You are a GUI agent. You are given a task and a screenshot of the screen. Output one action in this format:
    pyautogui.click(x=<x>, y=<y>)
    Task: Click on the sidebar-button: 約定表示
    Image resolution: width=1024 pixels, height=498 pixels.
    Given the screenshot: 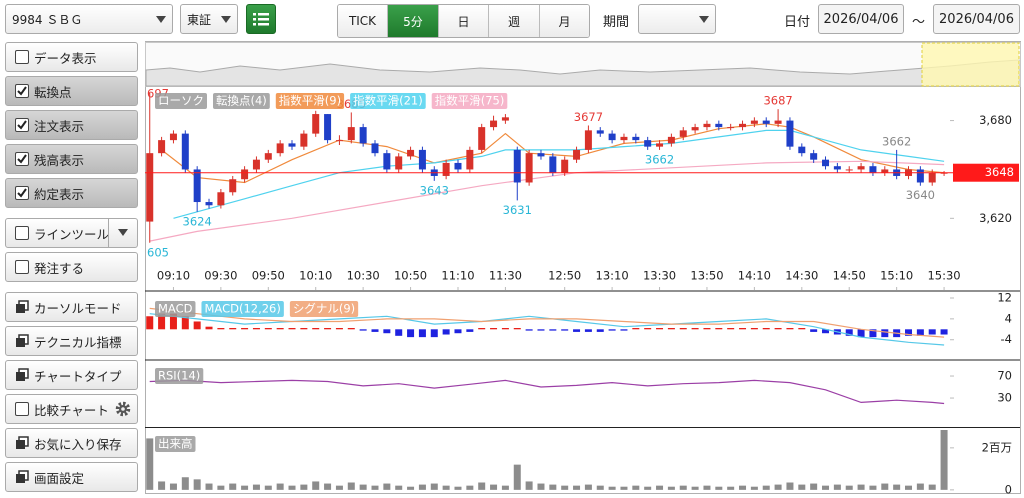 What is the action you would take?
    pyautogui.click(x=71, y=193)
    